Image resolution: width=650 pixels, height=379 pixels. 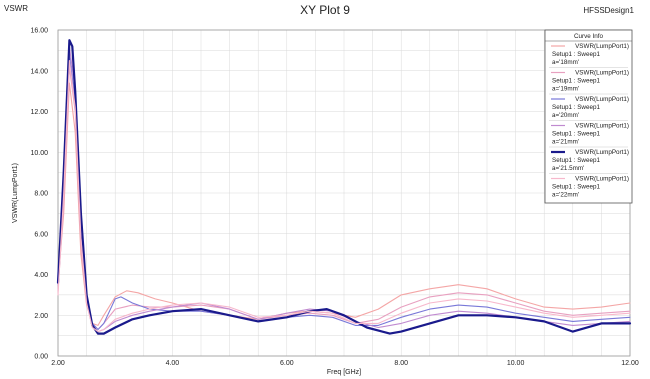 I want to click on legend-title: Curve Info, so click(x=589, y=36).